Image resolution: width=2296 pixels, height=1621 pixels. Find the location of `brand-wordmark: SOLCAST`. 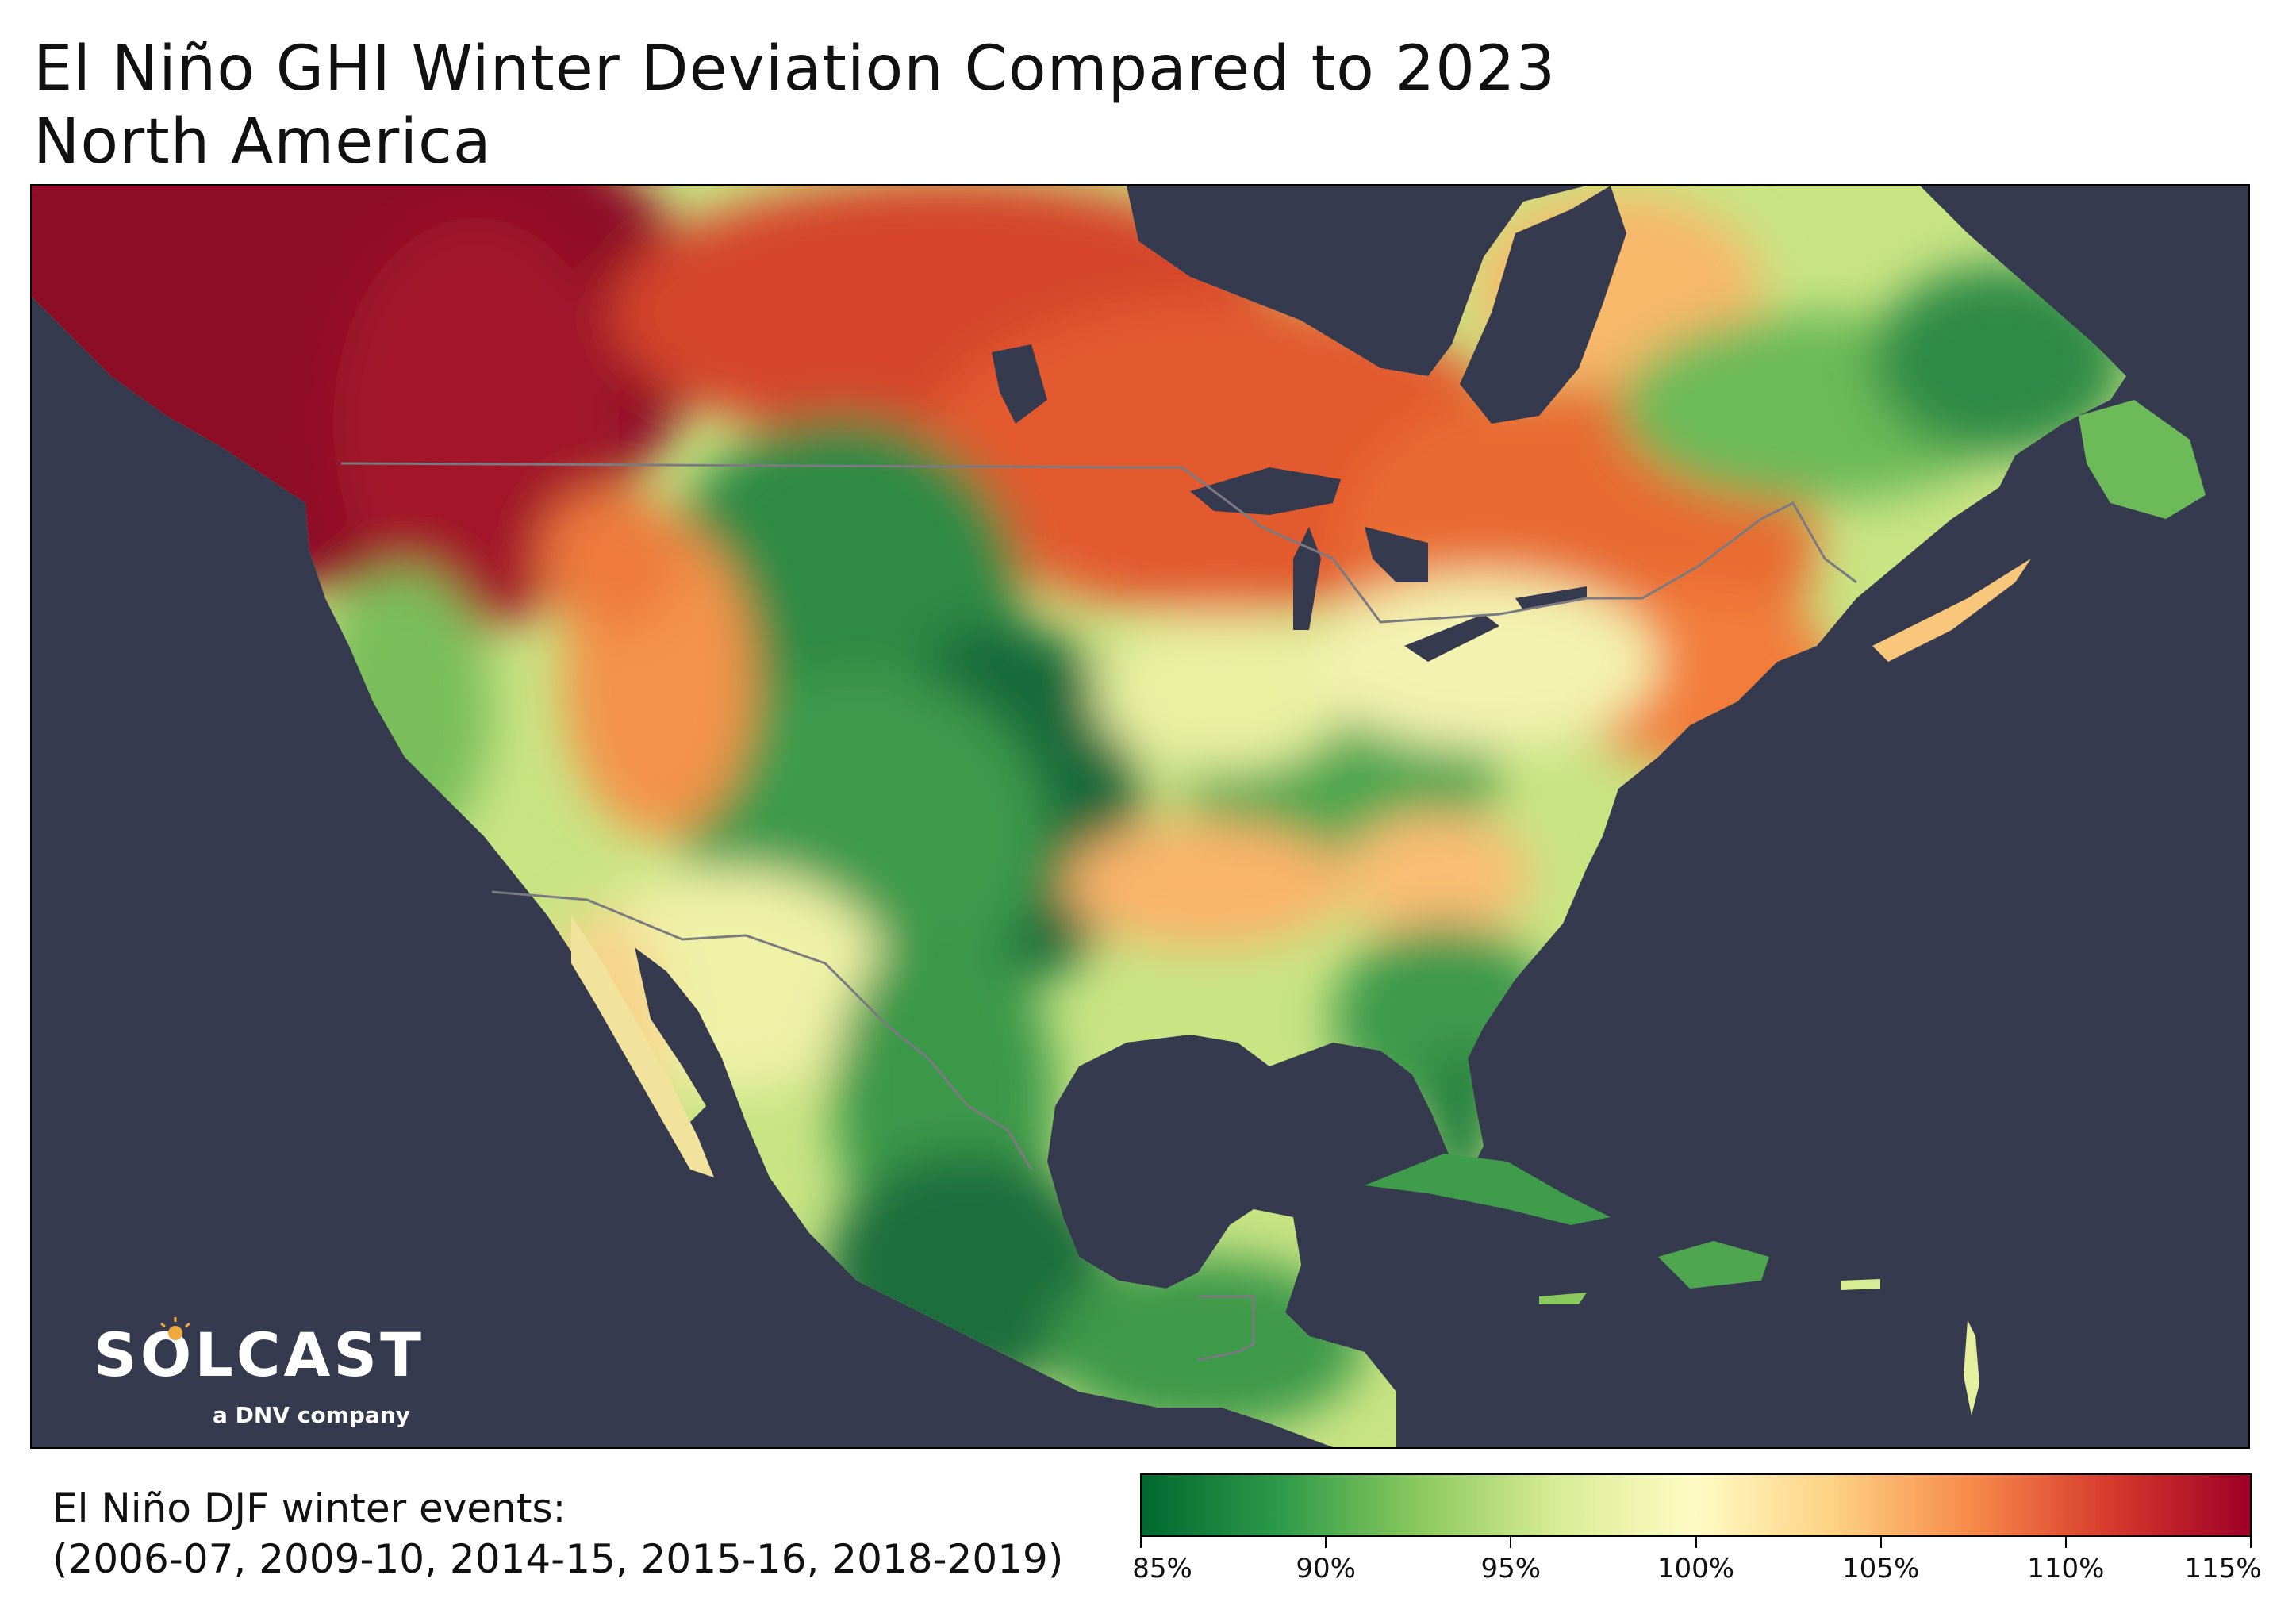

brand-wordmark: SOLCAST is located at coordinates (259, 1354).